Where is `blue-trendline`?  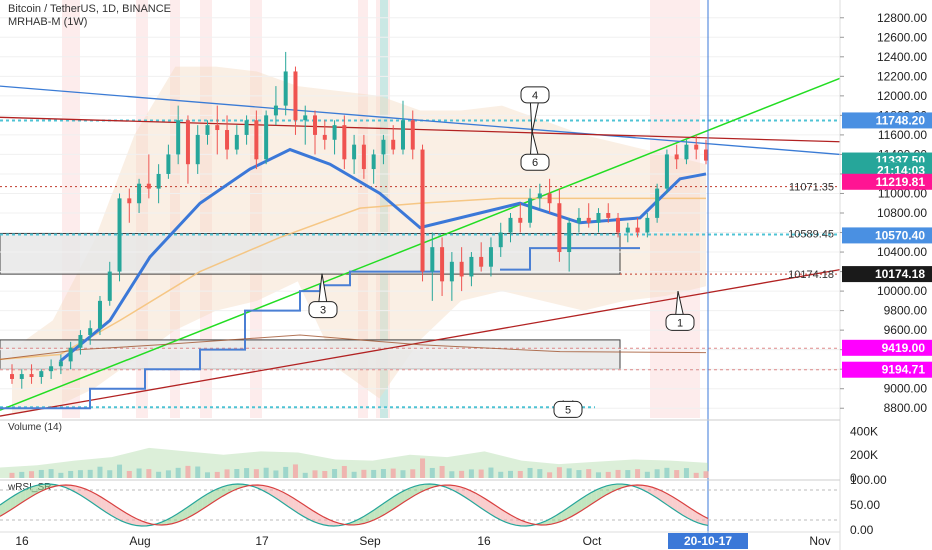
blue-trendline is located at coordinates (420, 120).